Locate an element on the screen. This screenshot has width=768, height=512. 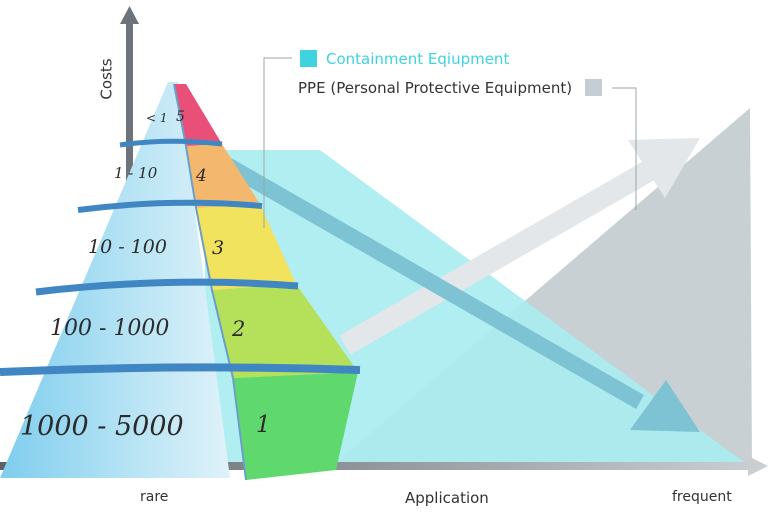
x-axis-arrowhead is located at coordinates (758, 466).